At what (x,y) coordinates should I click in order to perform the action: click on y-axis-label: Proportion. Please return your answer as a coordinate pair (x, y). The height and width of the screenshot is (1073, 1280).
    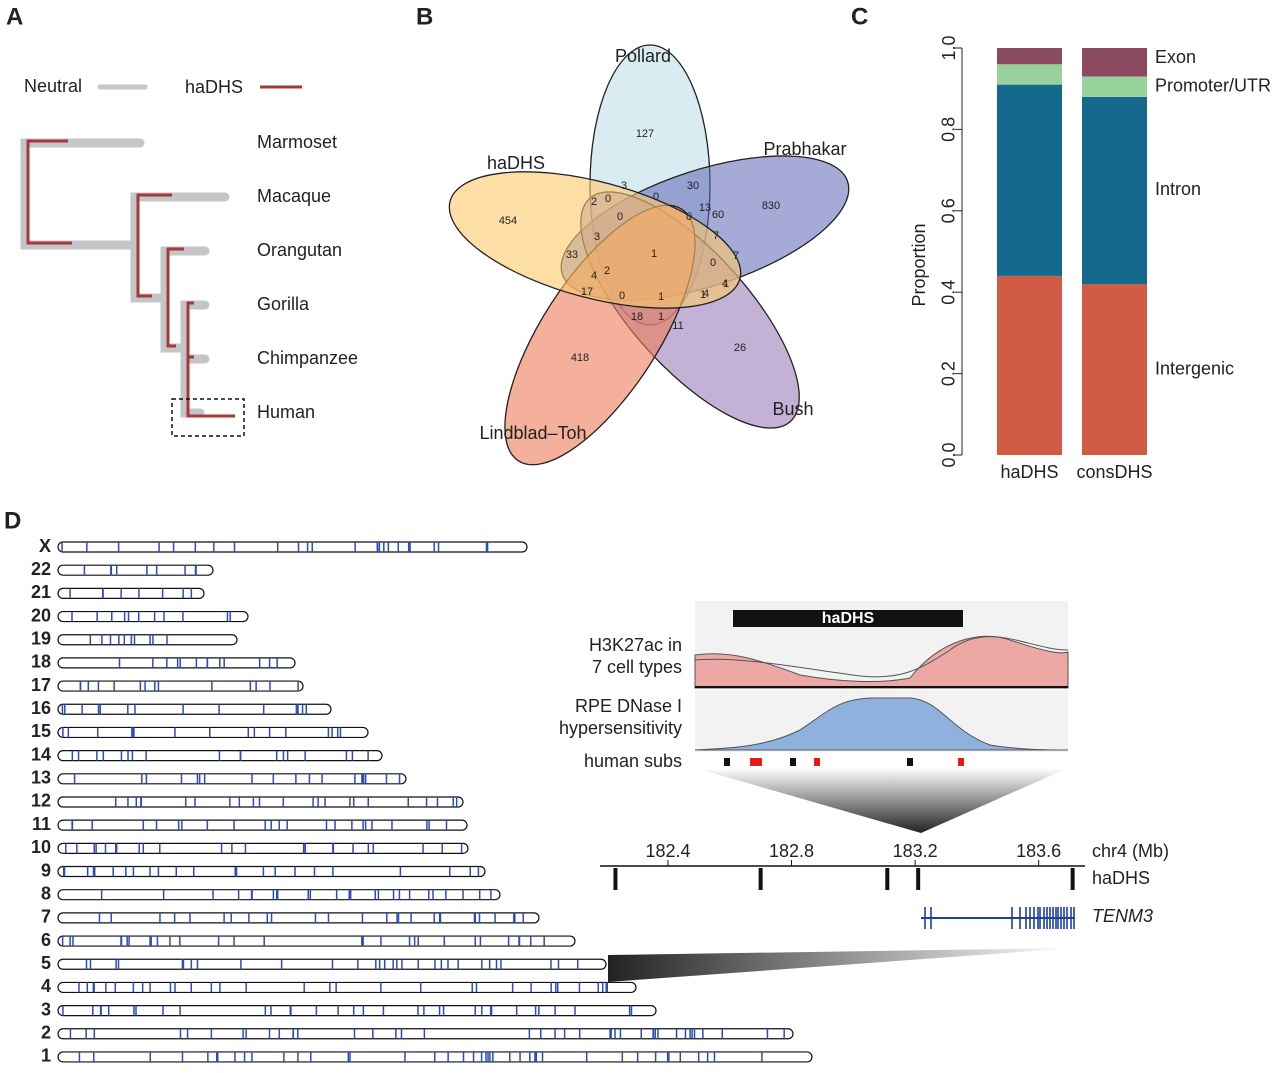
    Looking at the image, I should click on (919, 264).